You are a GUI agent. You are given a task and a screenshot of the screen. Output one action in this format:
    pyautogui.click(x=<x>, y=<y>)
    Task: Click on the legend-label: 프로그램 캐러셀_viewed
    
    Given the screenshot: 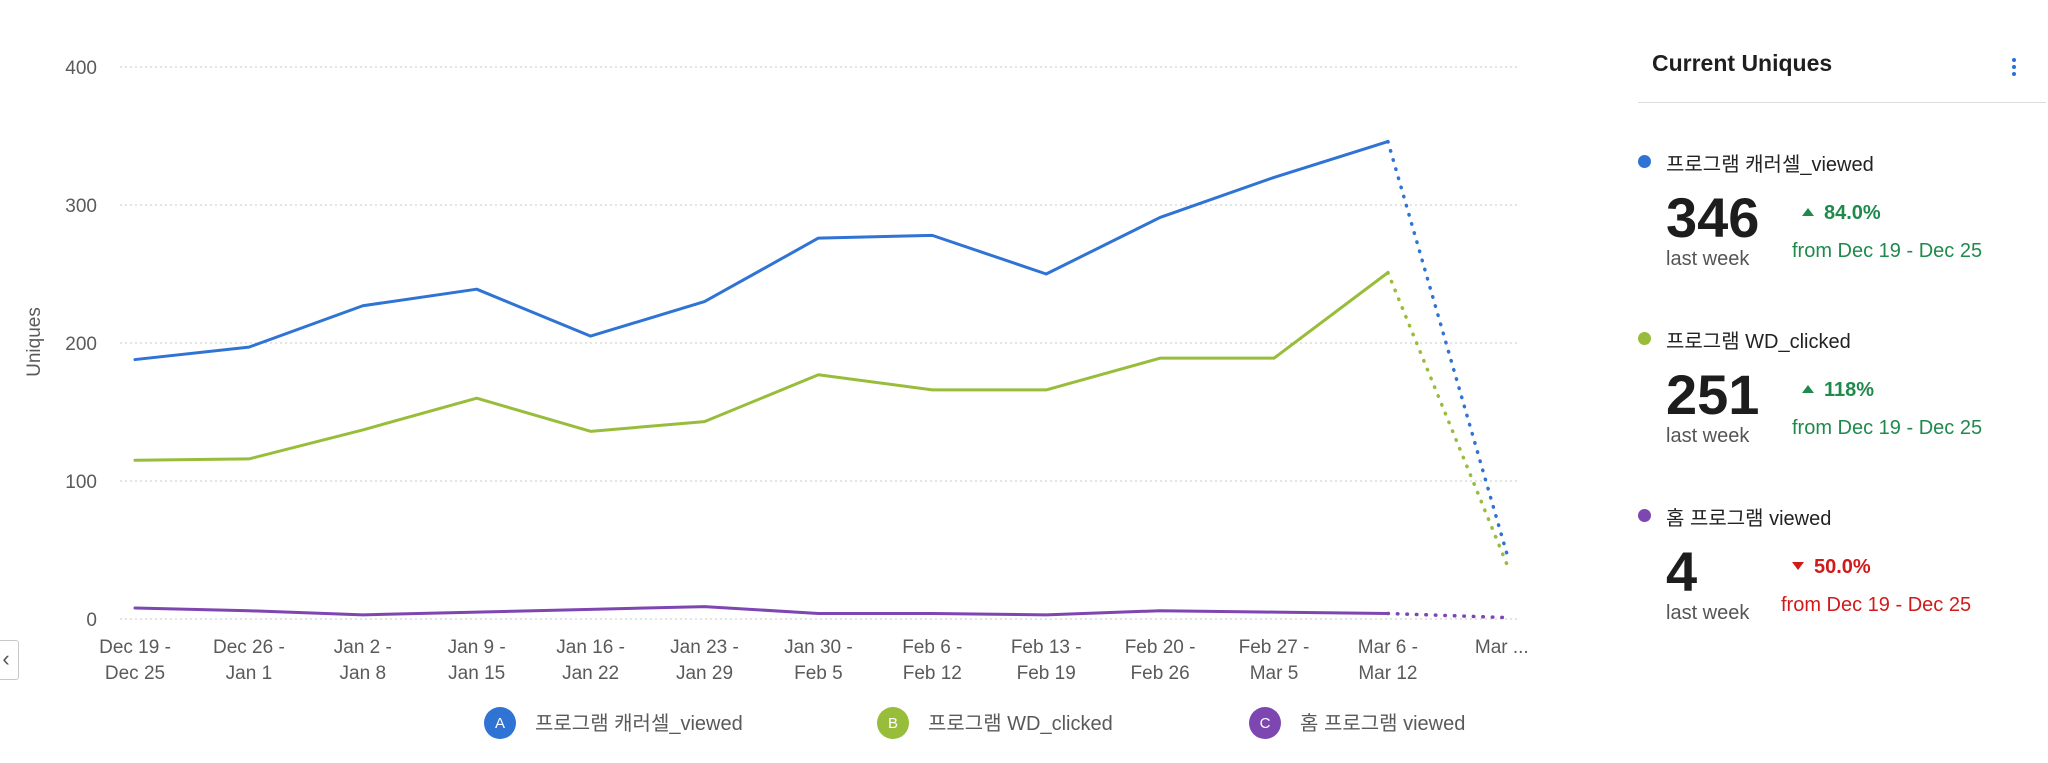 What is the action you would take?
    pyautogui.click(x=639, y=723)
    